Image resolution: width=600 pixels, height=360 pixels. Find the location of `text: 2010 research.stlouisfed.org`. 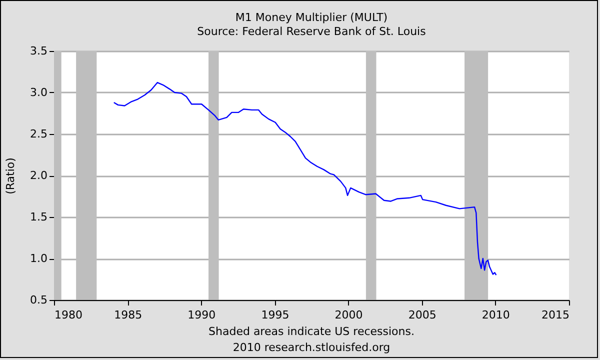

text: 2010 research.stlouisfed.org is located at coordinates (311, 347).